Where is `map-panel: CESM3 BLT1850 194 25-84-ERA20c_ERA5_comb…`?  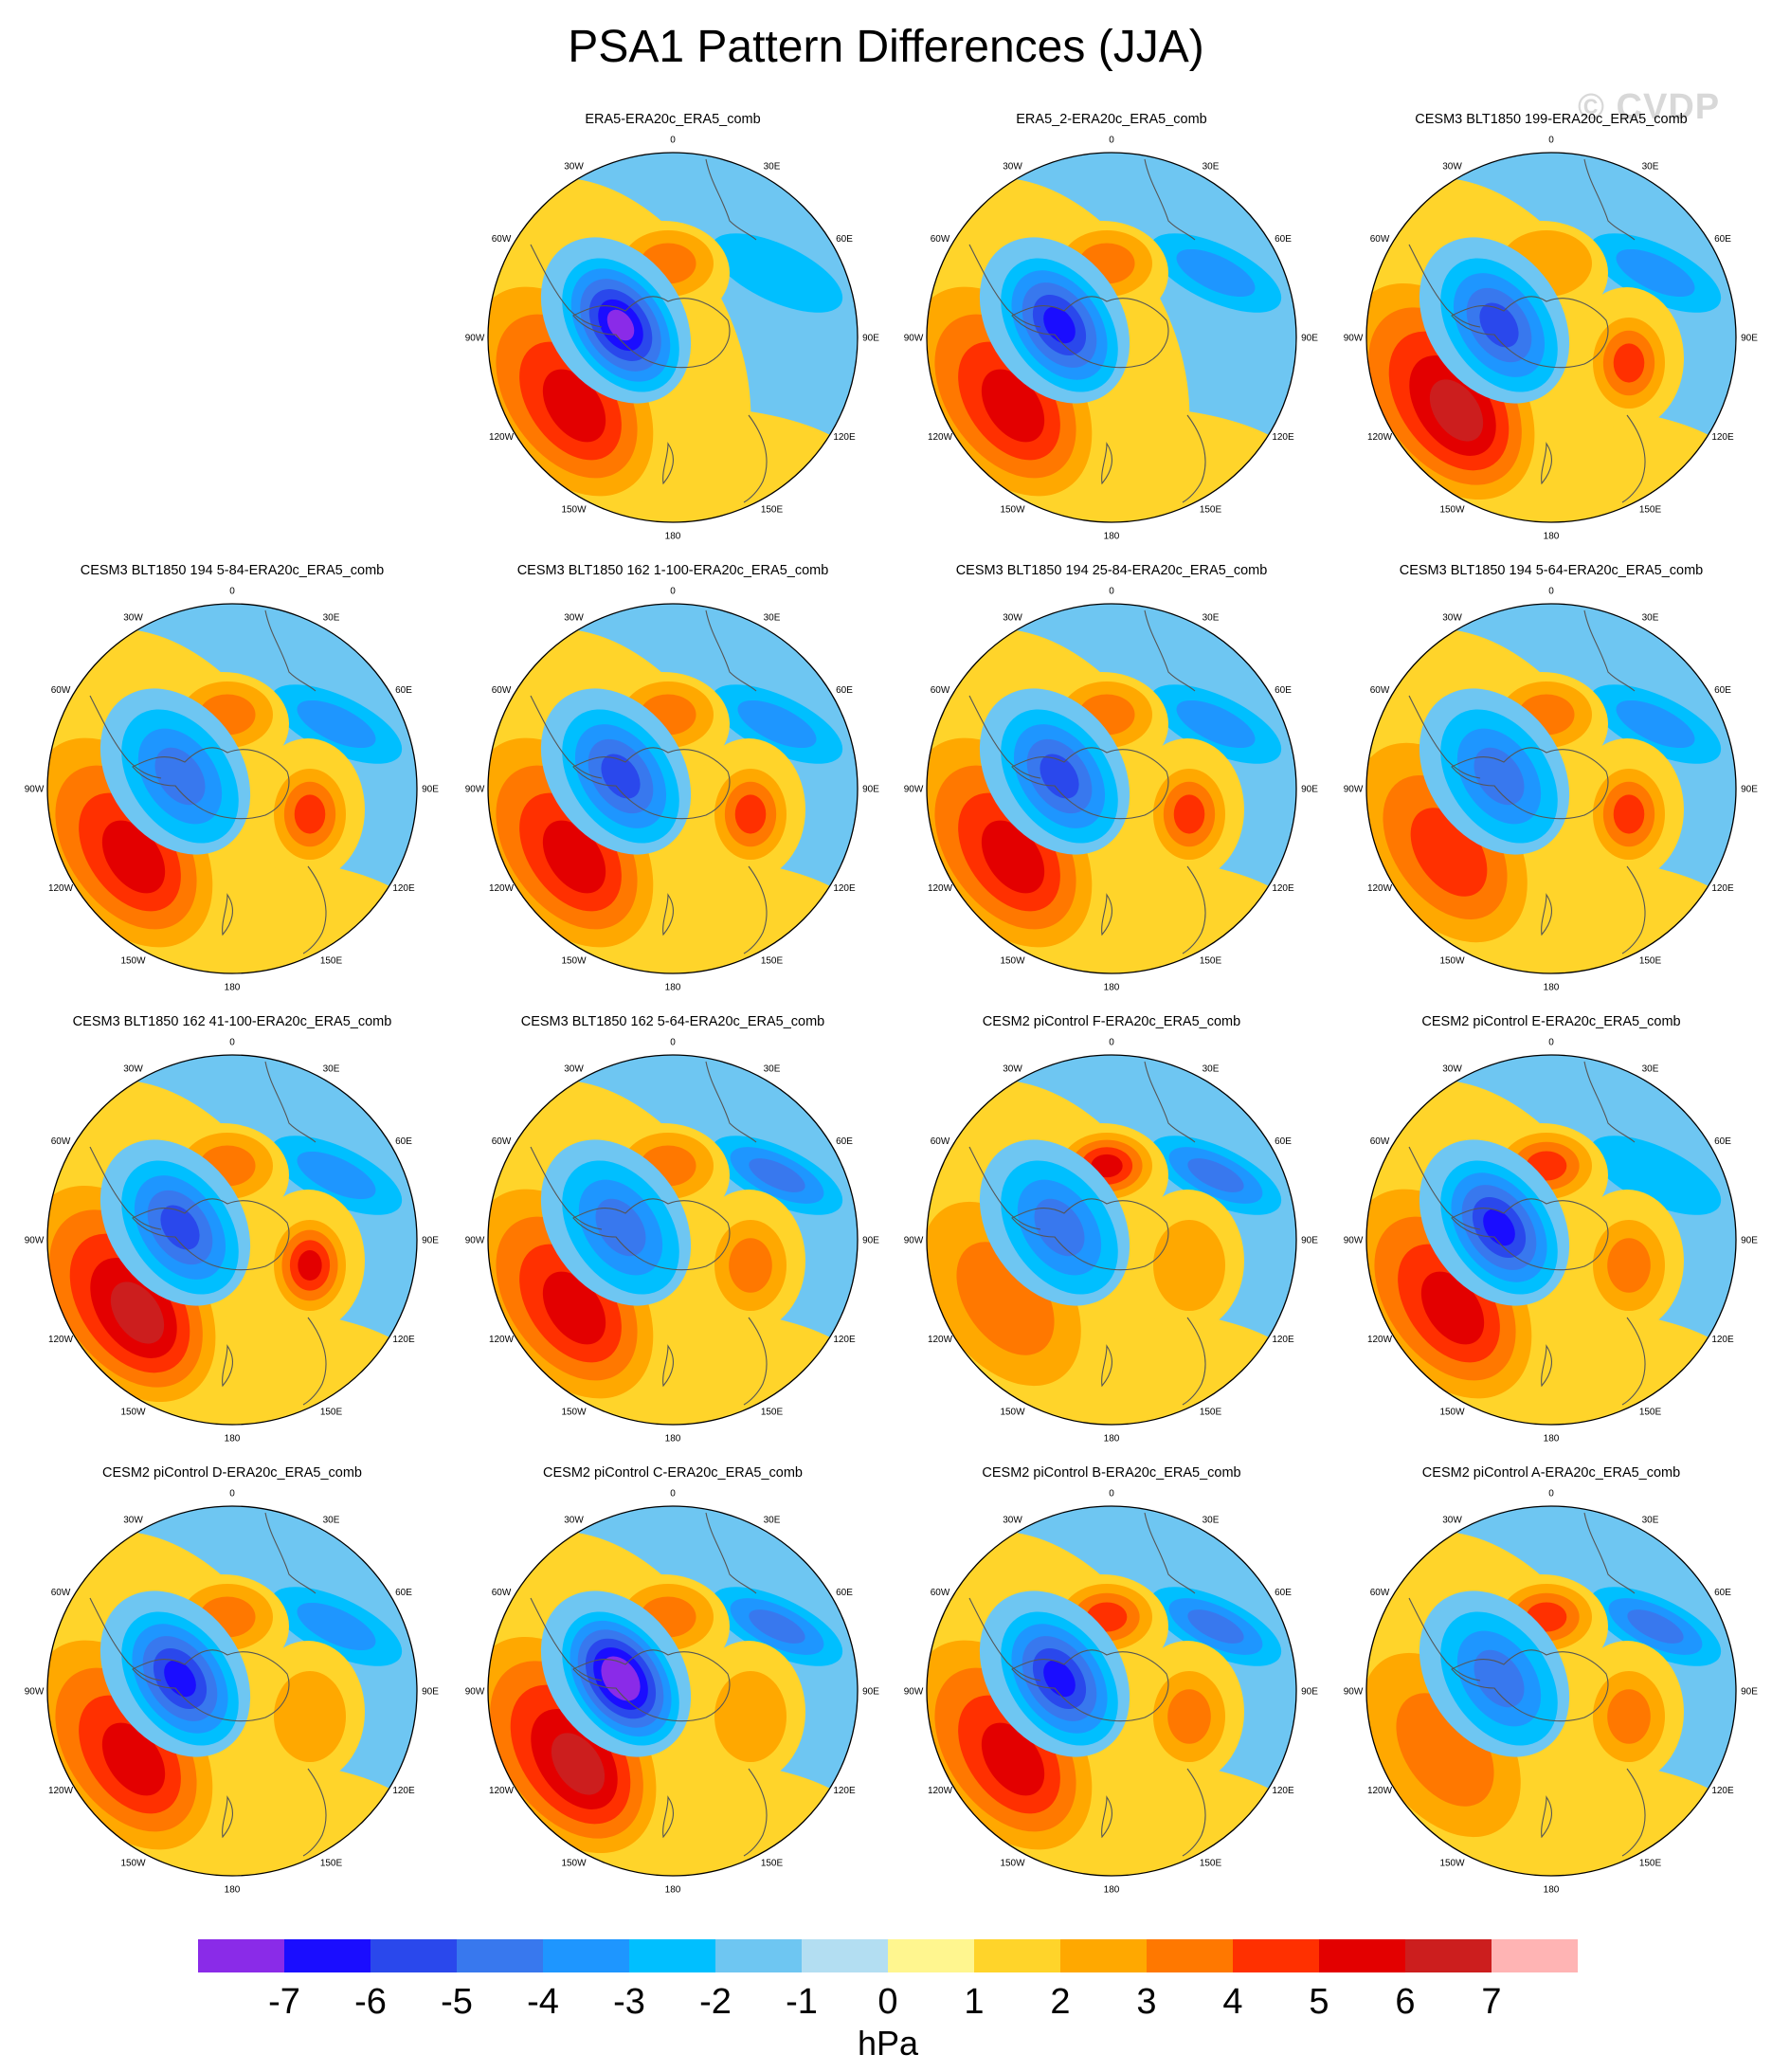 map-panel: CESM3 BLT1850 194 25-84-ERA20c_ERA5_comb… is located at coordinates (1111, 781).